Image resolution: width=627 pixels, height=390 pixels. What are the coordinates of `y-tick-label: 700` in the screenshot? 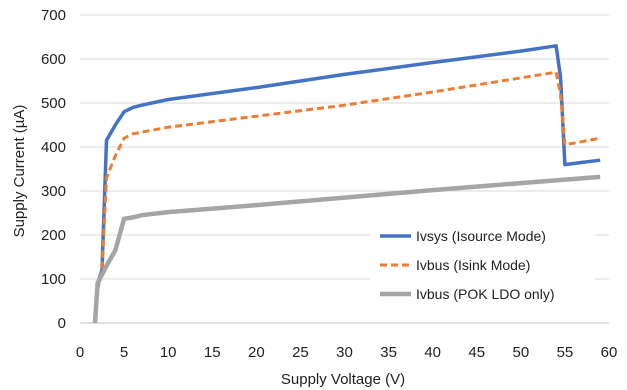 It's located at (53, 15).